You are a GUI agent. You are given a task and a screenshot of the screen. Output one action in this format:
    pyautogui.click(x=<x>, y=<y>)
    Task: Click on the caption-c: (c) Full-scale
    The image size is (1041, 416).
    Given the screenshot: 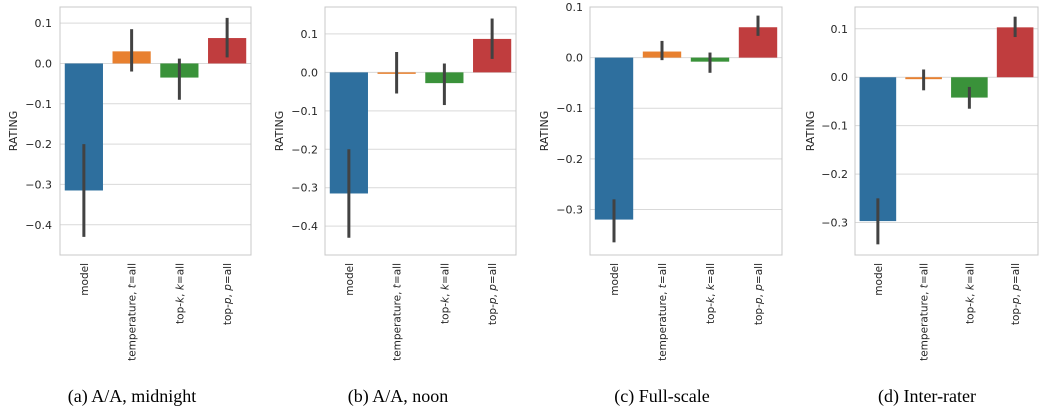 What is the action you would take?
    pyautogui.click(x=662, y=396)
    